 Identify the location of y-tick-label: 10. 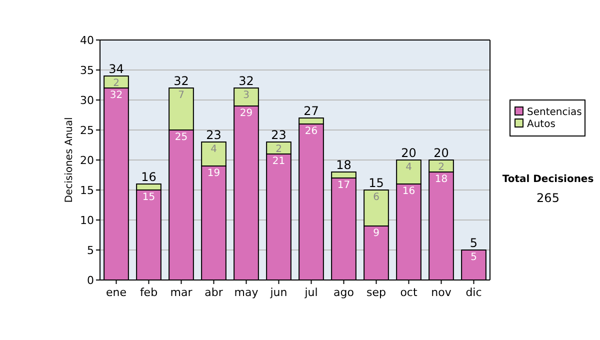
(87, 220).